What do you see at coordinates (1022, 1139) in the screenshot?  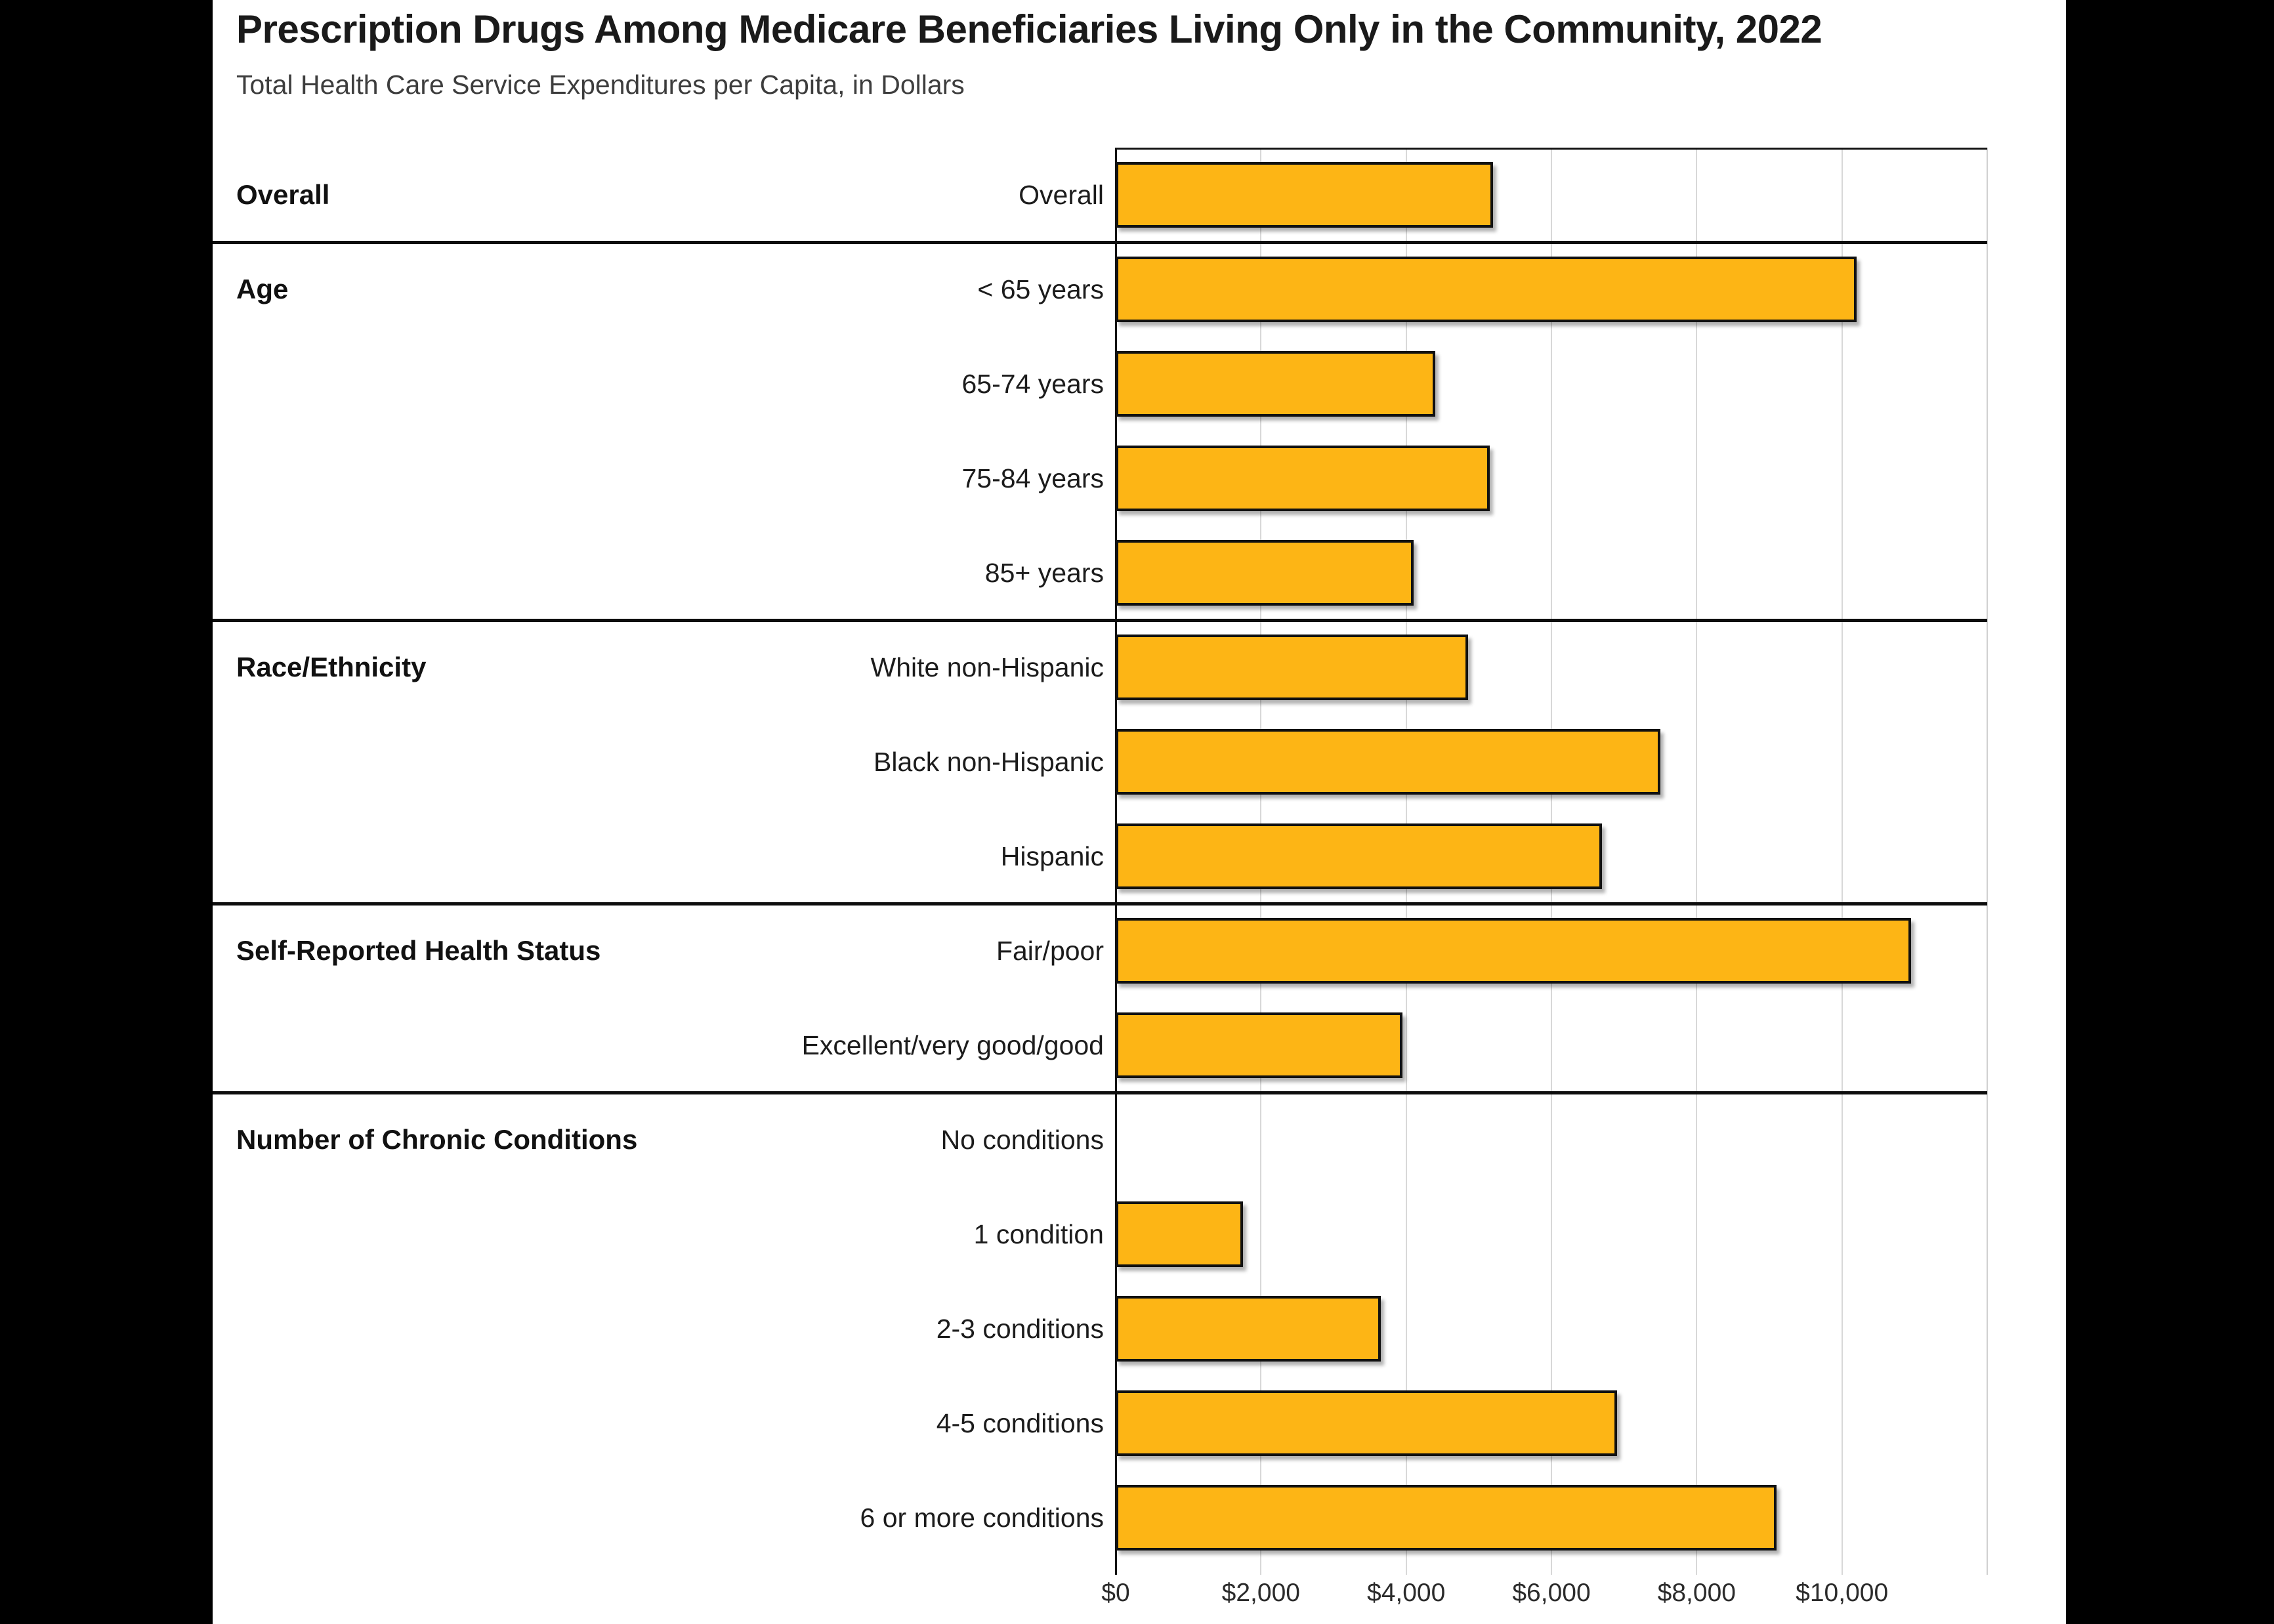 I see `bar-label: No conditions` at bounding box center [1022, 1139].